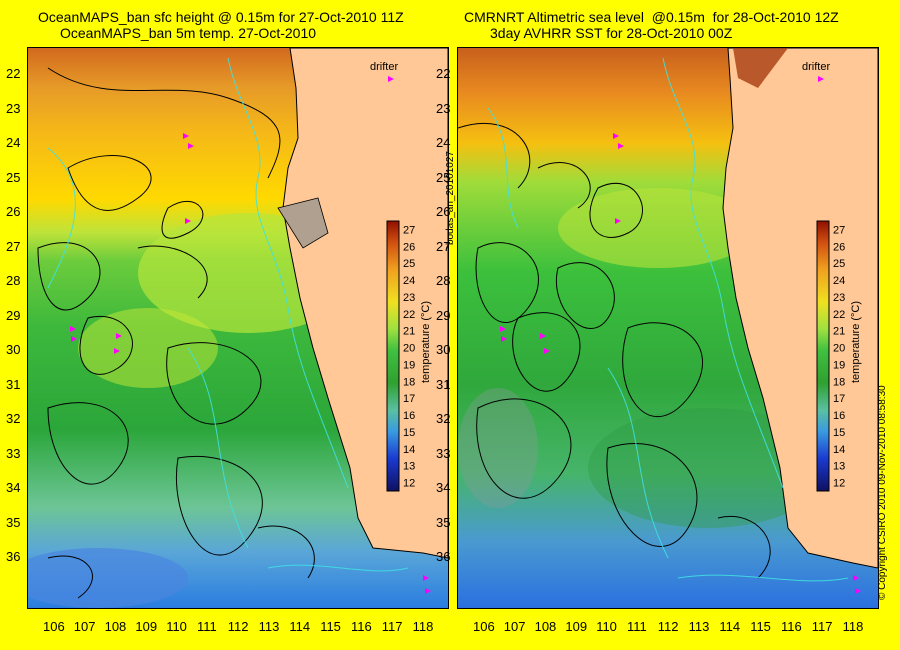  I want to click on left-title-line2: OceanMAPS_ban 5m temp. 27-Oct-2010, so click(188, 33).